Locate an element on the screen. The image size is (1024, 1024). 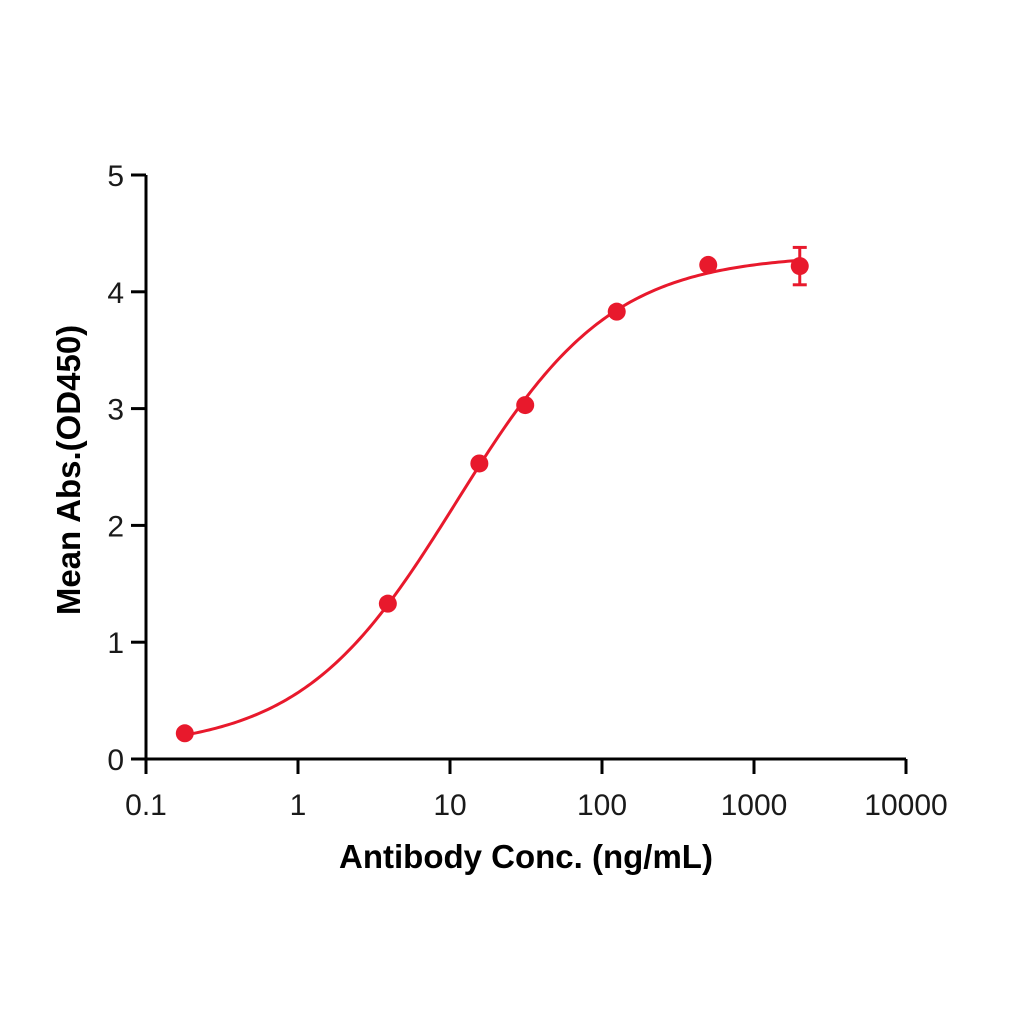
x-tick-label: 0.1 is located at coordinates (146, 805).